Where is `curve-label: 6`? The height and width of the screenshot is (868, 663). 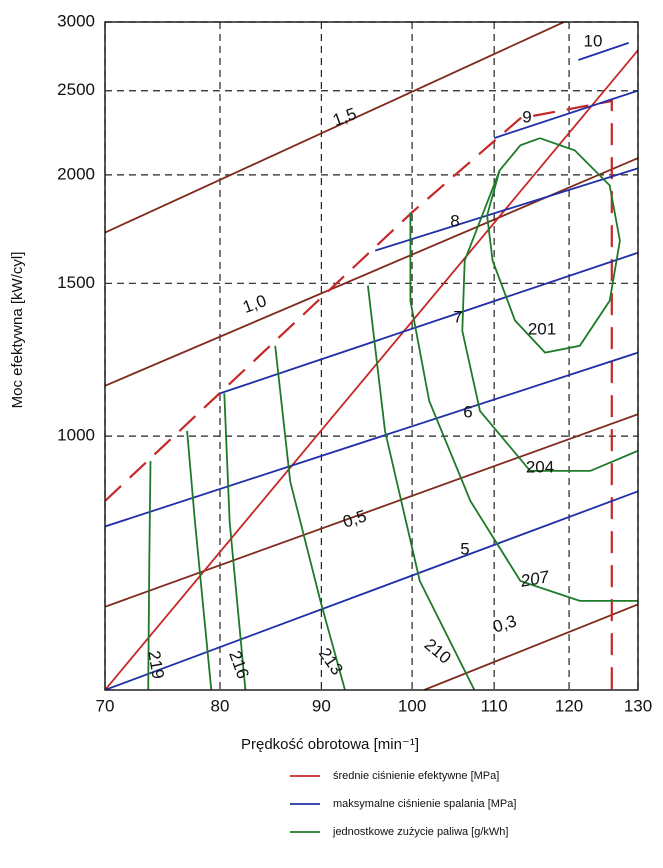
curve-label: 6 is located at coordinates (467, 411).